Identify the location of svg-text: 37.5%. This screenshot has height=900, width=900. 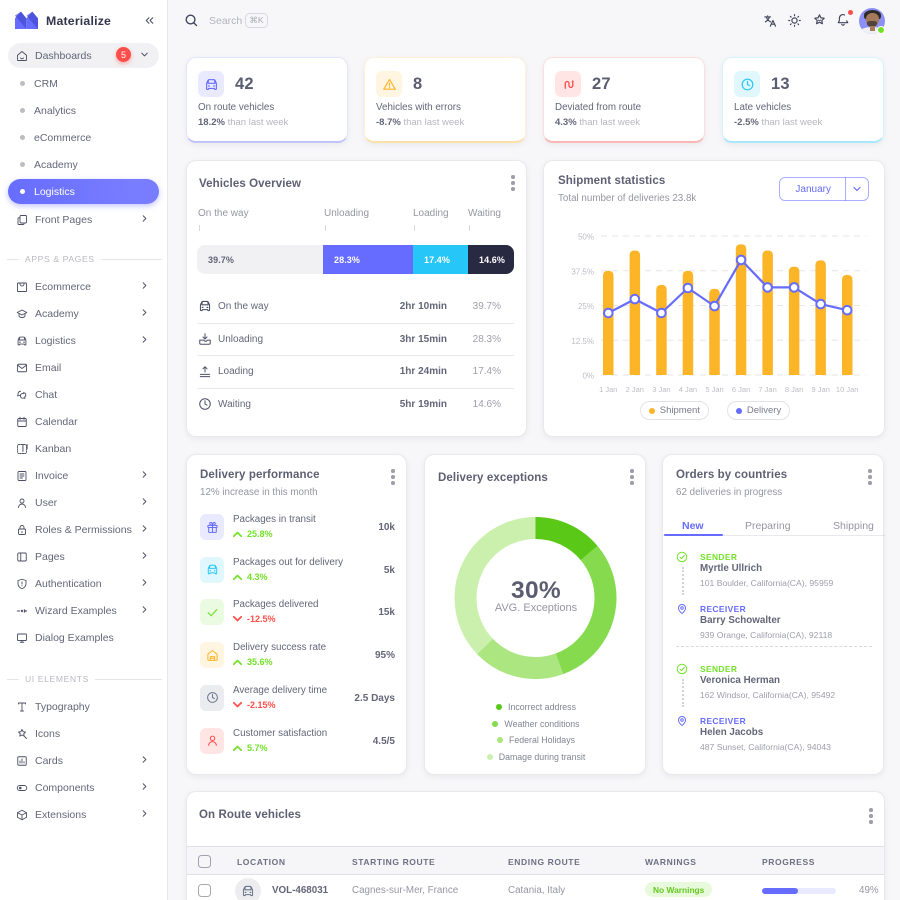
(582, 271).